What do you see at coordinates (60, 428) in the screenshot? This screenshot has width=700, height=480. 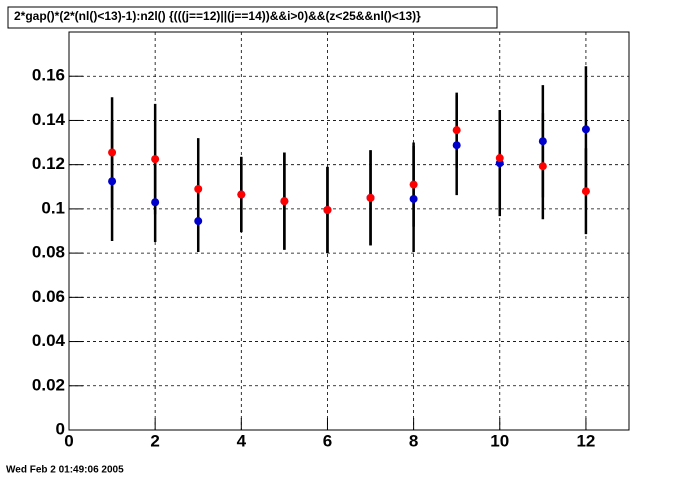 I see `y-tick-label: 0` at bounding box center [60, 428].